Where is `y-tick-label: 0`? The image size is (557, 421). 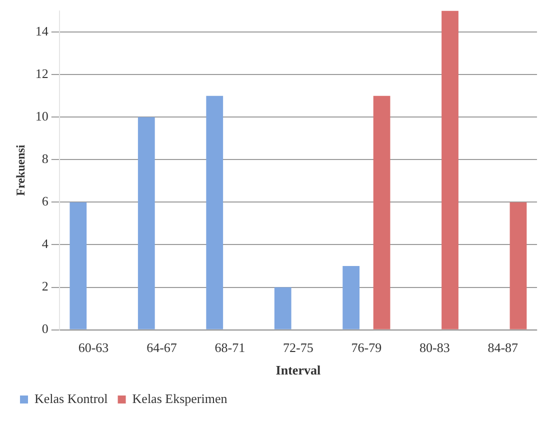 y-tick-label: 0 is located at coordinates (45, 328).